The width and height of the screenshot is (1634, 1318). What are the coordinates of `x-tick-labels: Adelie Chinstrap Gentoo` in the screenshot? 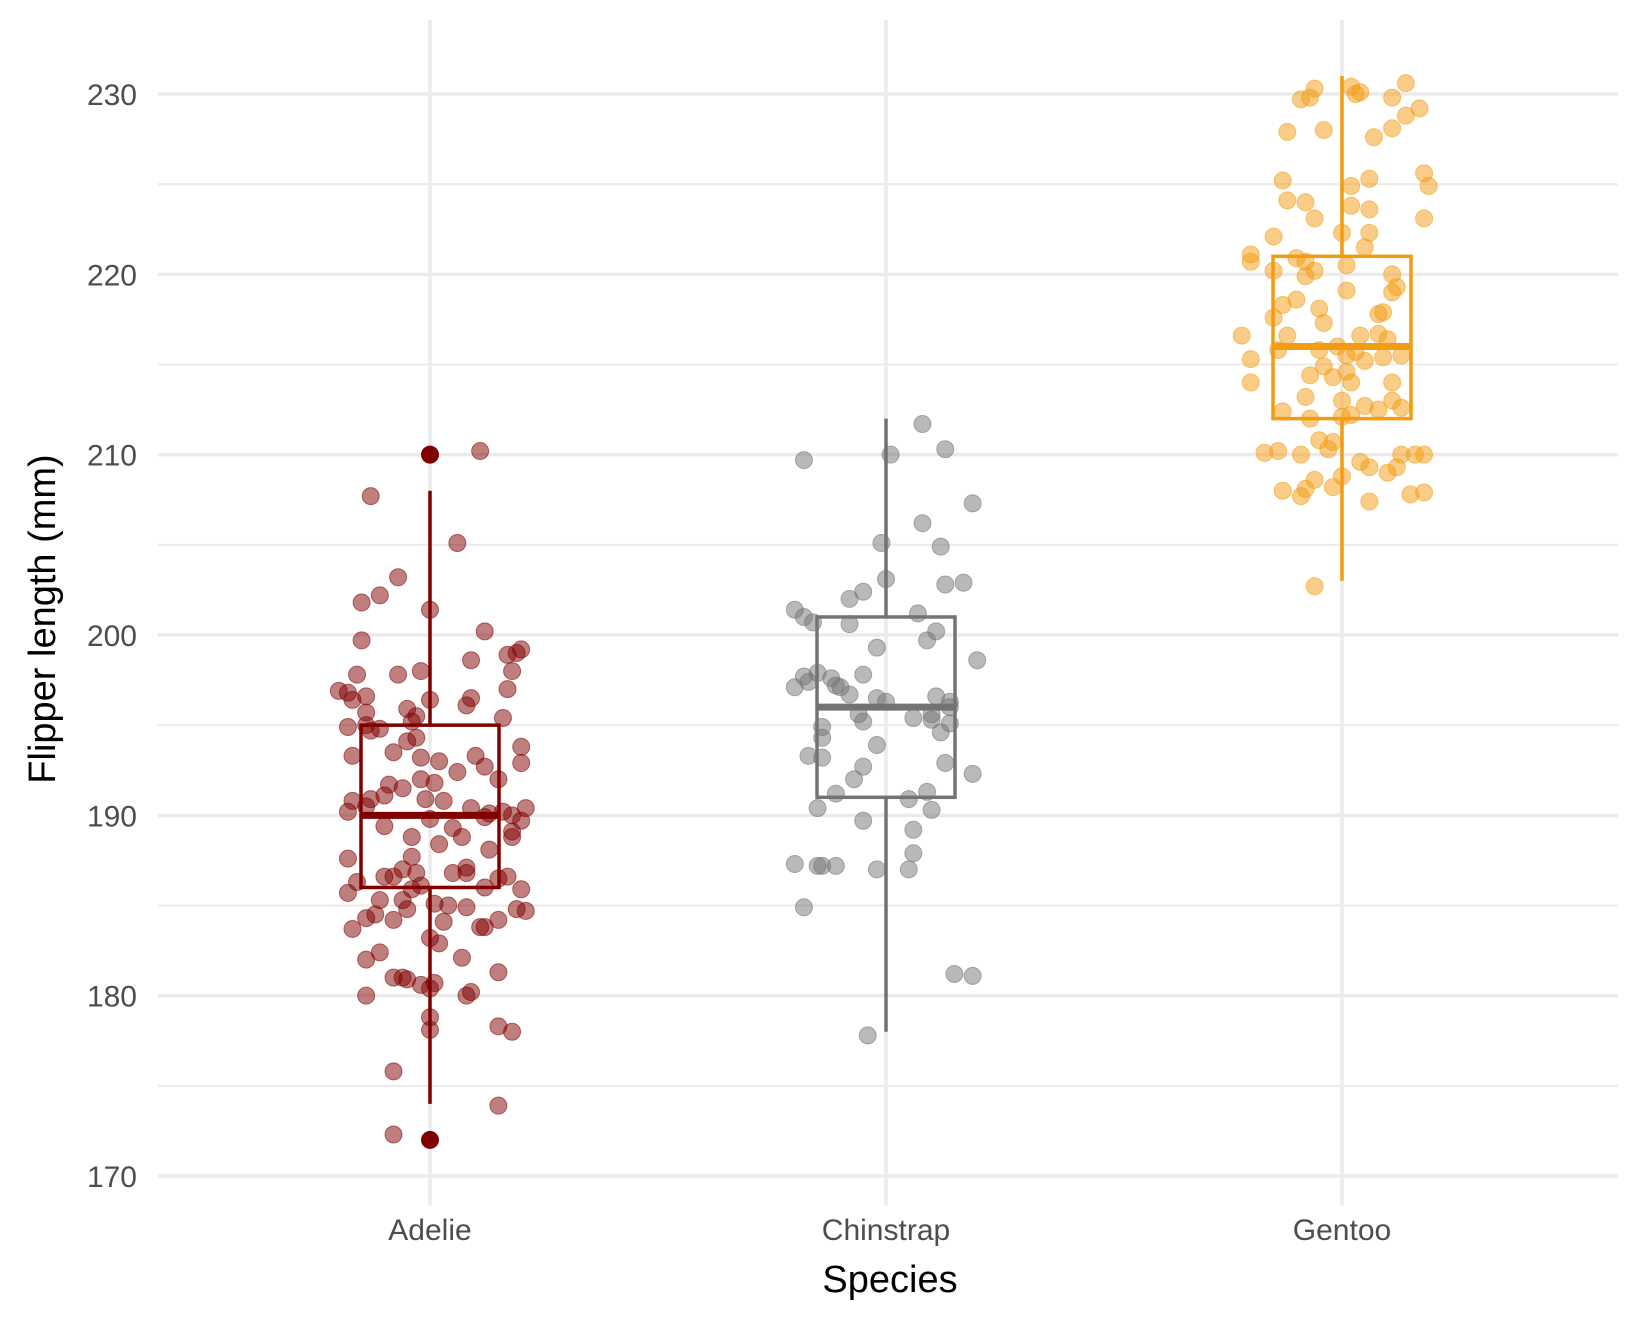 It's located at (889, 1230).